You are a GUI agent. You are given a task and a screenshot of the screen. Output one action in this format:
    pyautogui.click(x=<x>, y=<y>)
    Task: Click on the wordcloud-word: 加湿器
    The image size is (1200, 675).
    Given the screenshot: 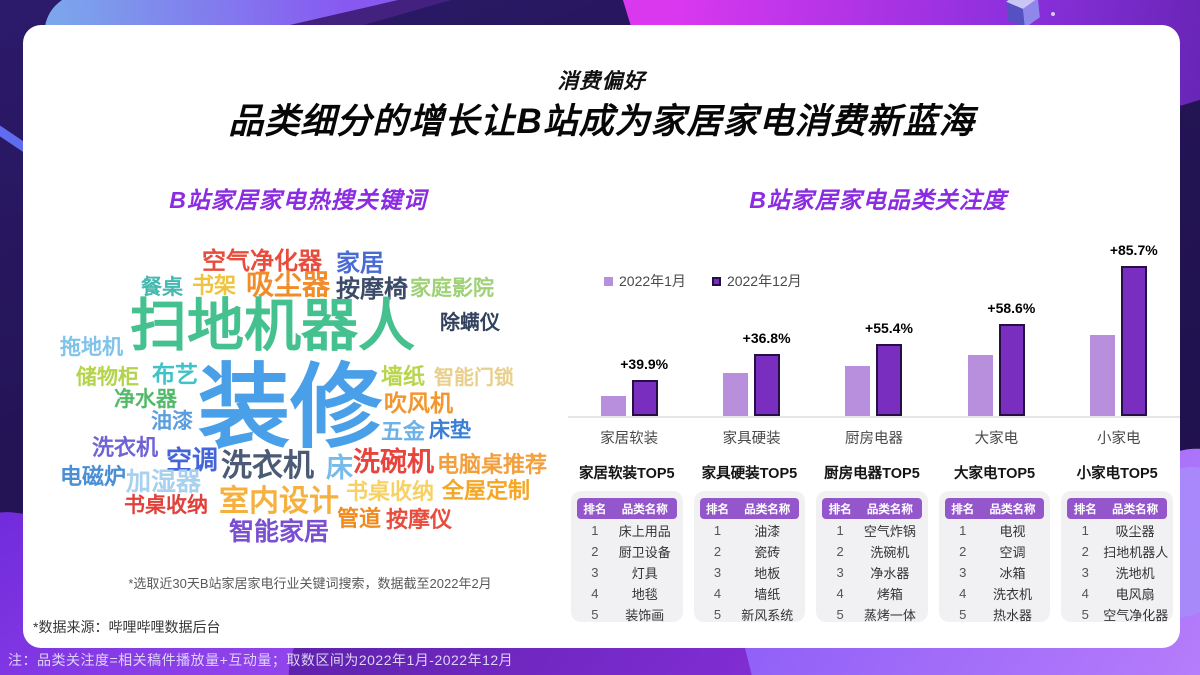 What is the action you would take?
    pyautogui.click(x=164, y=482)
    